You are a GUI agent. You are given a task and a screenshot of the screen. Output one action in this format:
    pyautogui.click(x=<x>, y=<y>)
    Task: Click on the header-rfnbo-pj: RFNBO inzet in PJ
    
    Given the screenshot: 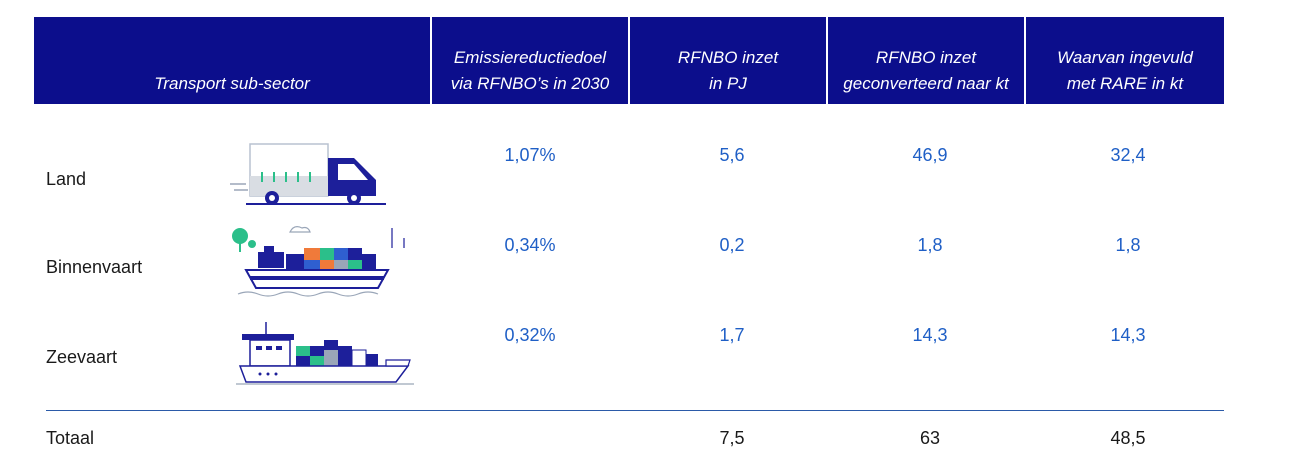 What is the action you would take?
    pyautogui.click(x=728, y=70)
    